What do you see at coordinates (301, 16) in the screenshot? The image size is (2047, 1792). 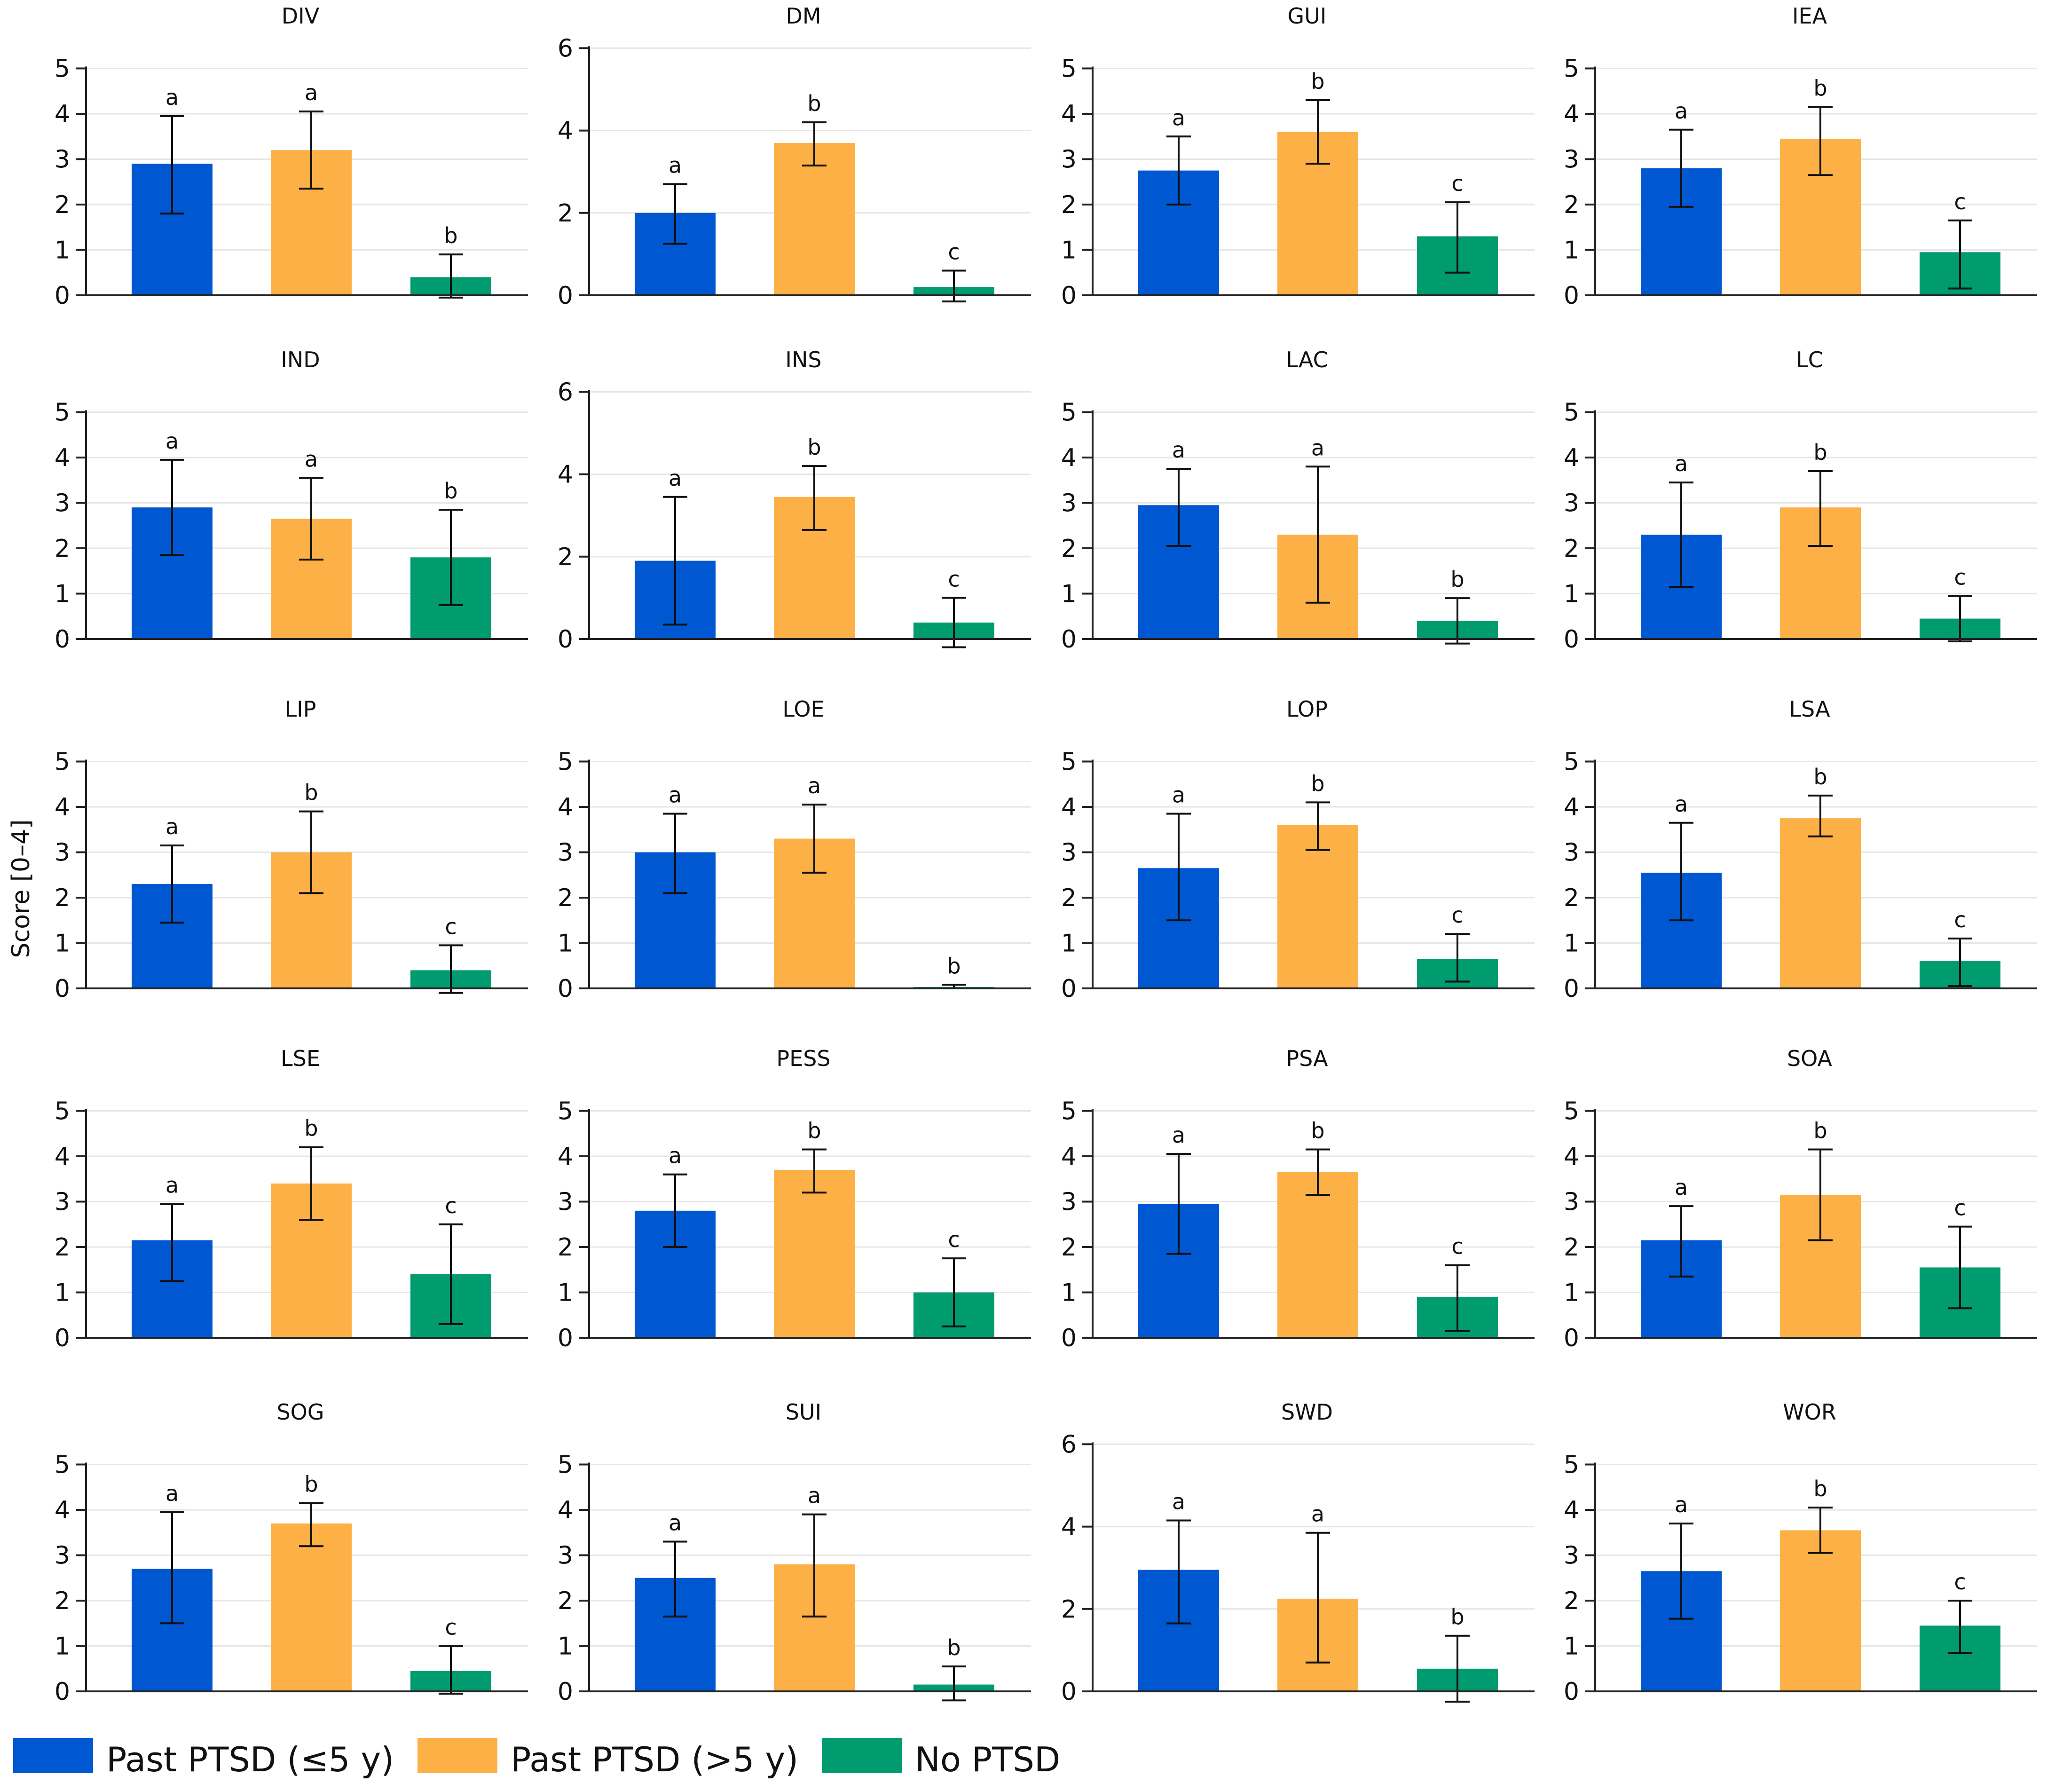 I see `panel-title: DIV` at bounding box center [301, 16].